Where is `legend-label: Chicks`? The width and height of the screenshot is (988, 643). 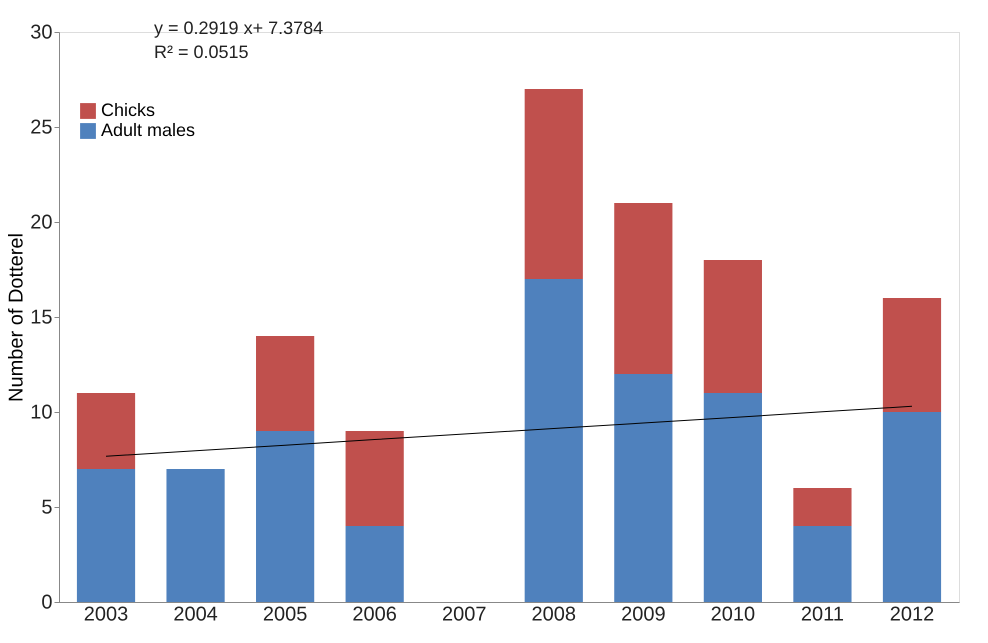
legend-label: Chicks is located at coordinates (128, 110).